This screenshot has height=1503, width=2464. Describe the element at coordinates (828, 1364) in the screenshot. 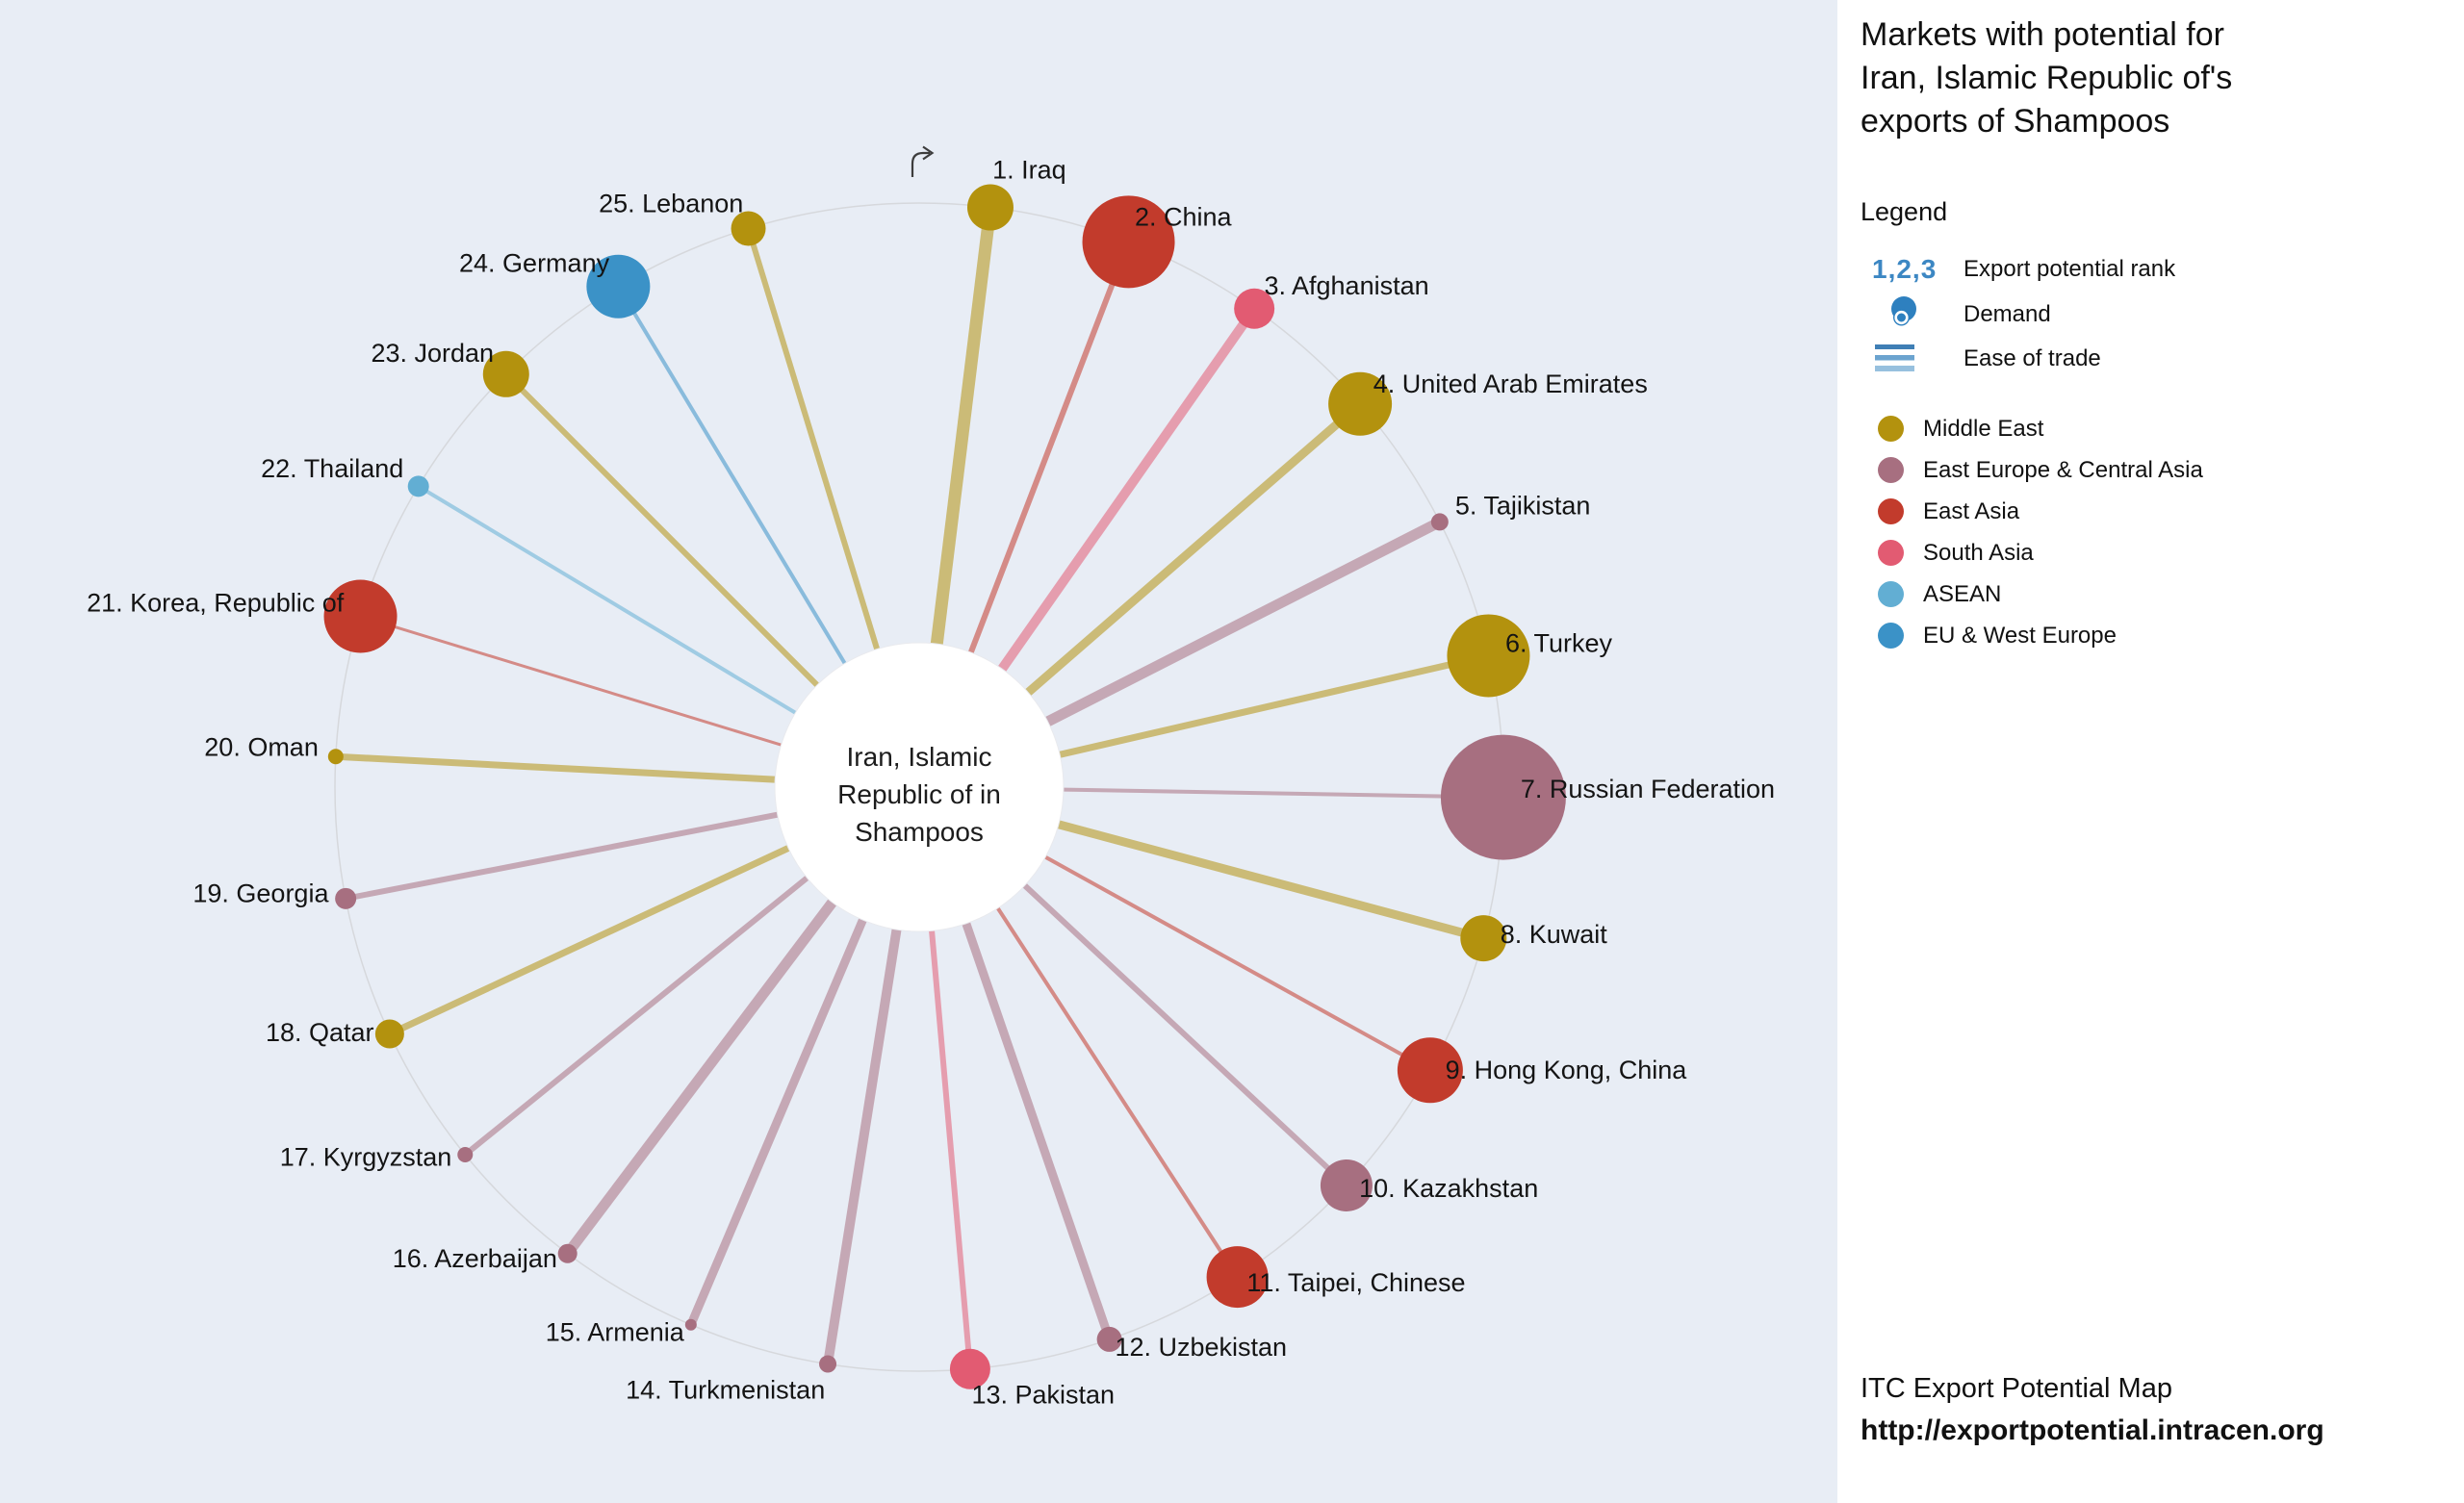

I see `bubble-14-turkmenistan` at that location.